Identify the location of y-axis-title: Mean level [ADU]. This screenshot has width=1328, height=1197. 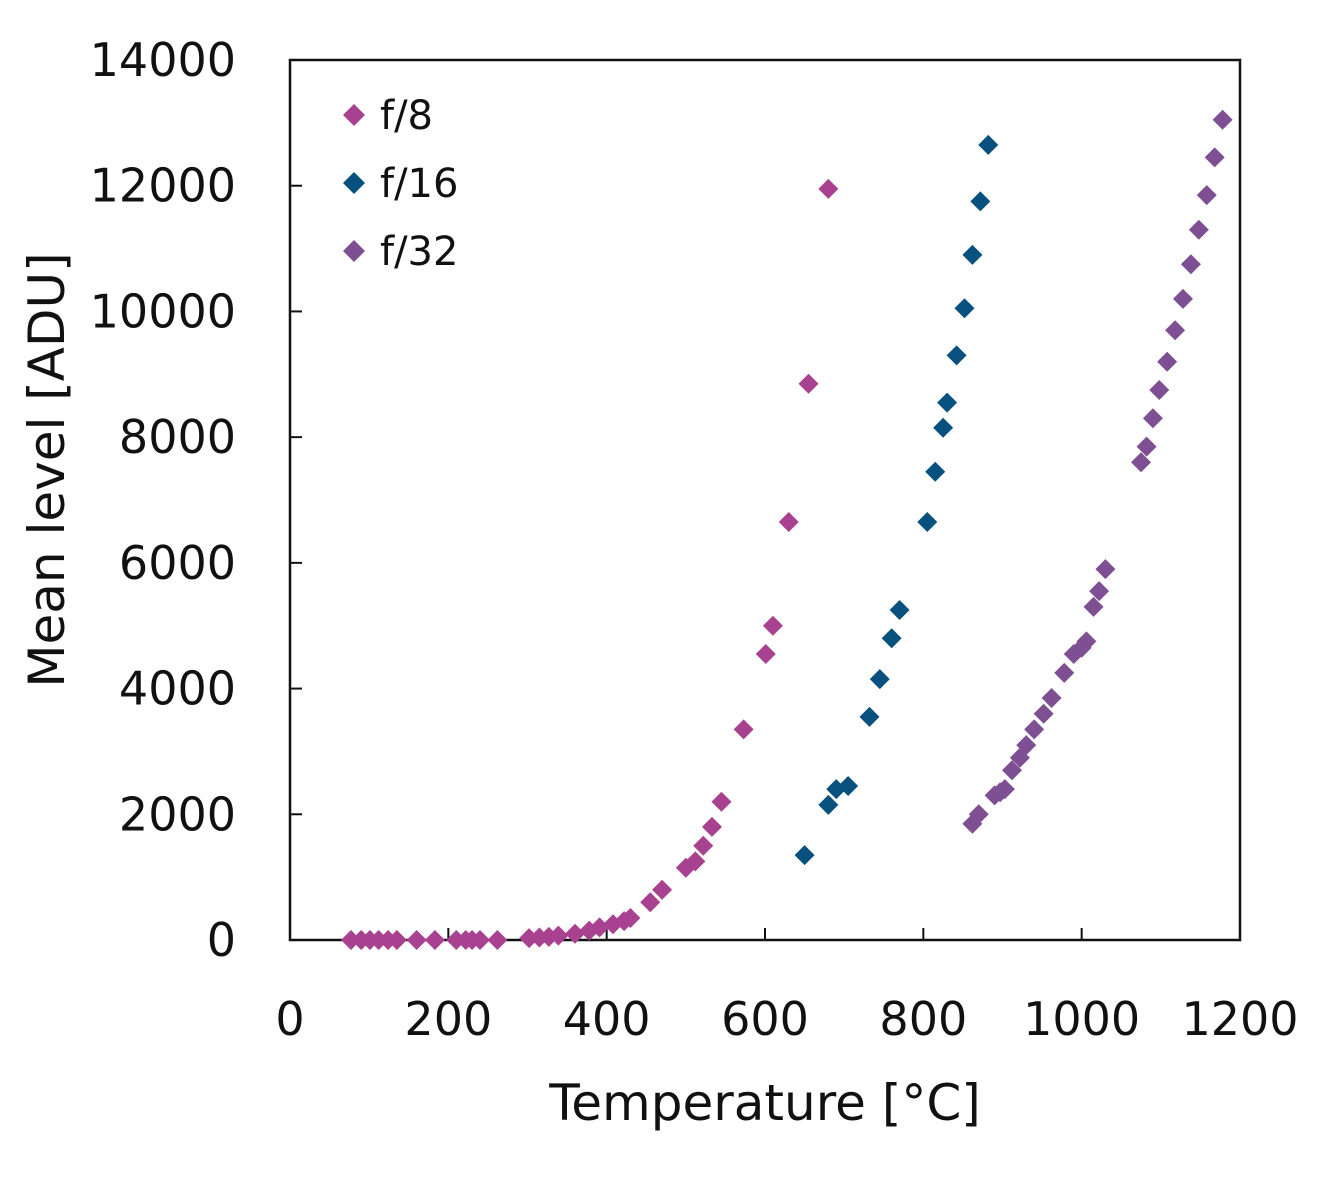
(47, 469).